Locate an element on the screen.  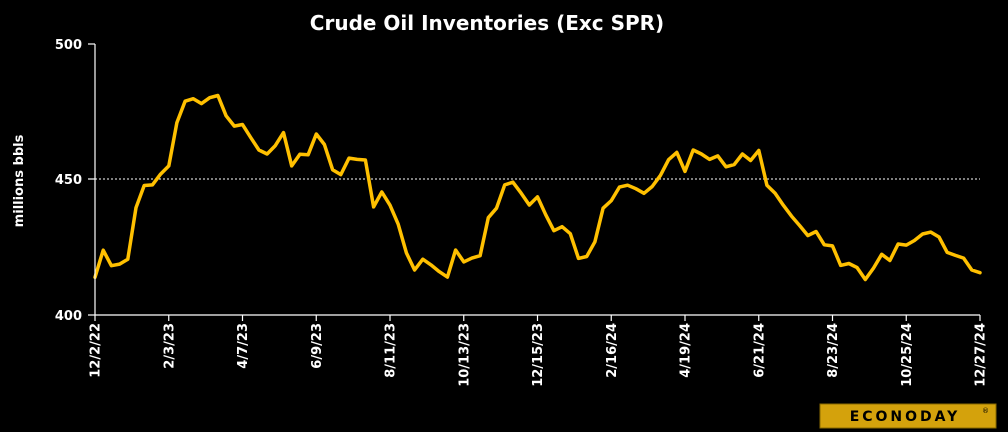
y-ticks: 500 450 400 is located at coordinates (68, 181).